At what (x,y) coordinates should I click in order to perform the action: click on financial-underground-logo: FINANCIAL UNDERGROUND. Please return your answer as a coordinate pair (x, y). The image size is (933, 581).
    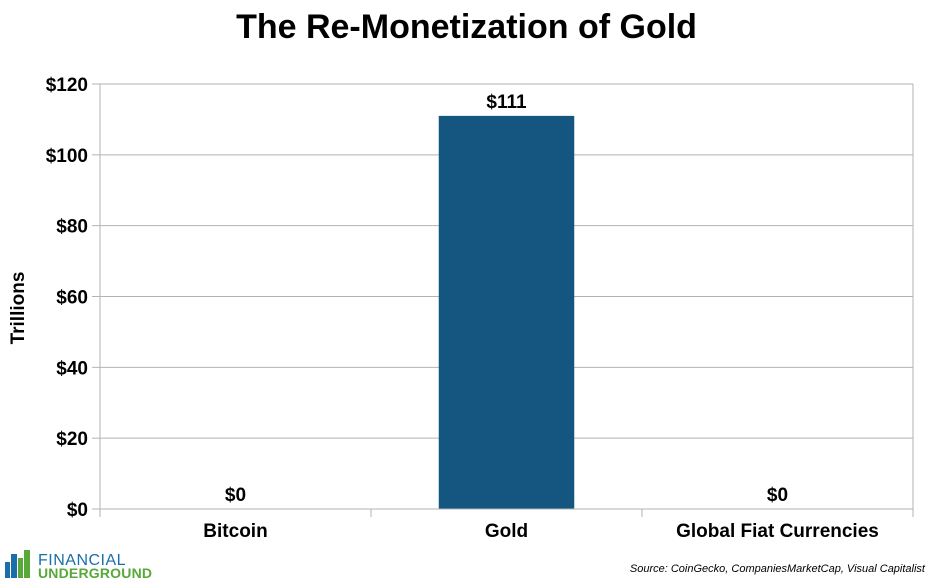
    Looking at the image, I should click on (84, 563).